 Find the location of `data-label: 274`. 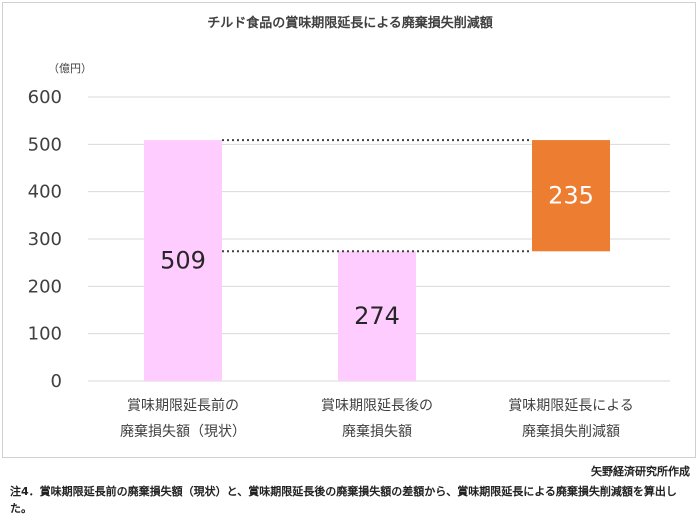

data-label: 274 is located at coordinates (377, 316).